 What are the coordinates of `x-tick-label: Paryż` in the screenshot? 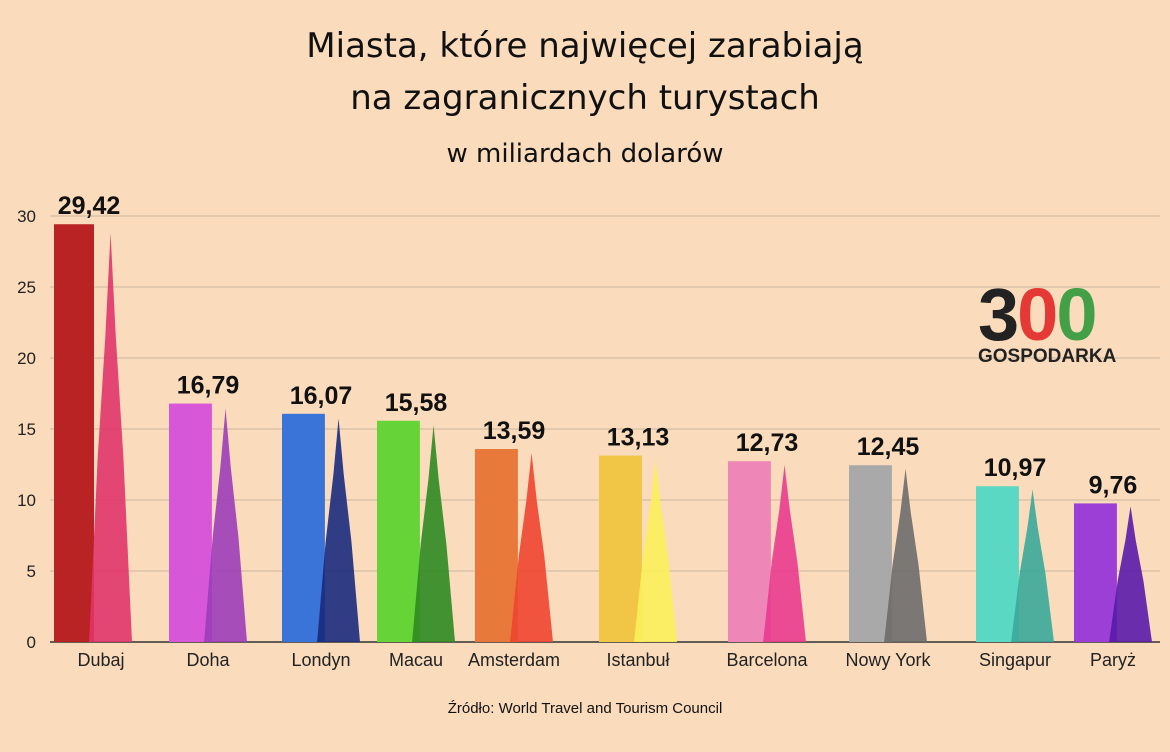 It's located at (1113, 660).